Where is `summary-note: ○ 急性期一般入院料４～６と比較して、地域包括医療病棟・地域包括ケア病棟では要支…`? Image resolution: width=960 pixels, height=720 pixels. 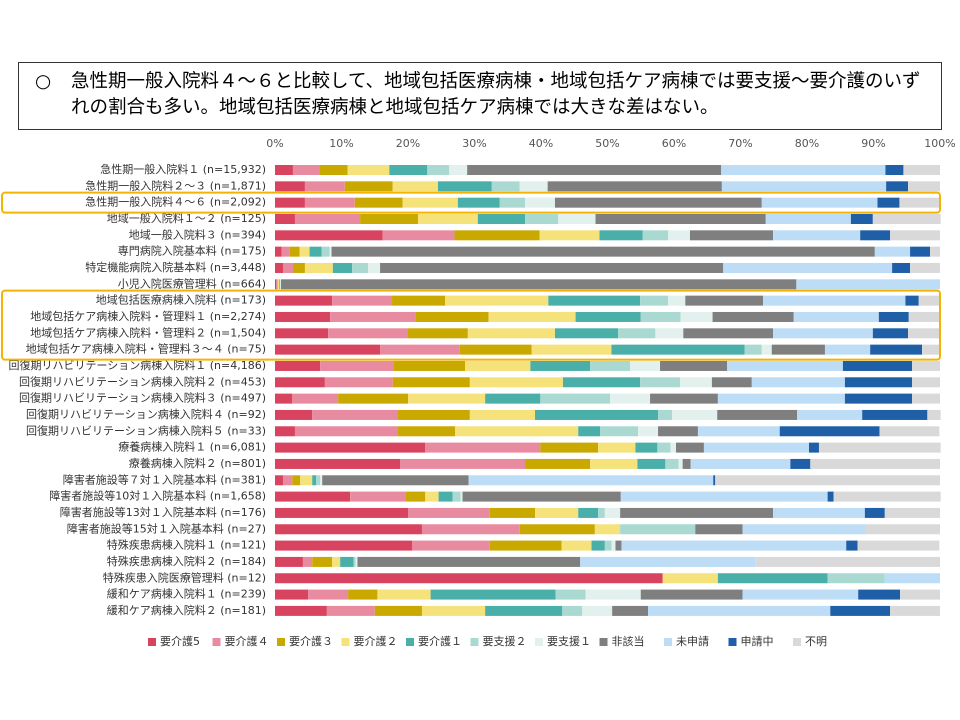 summary-note: ○ 急性期一般入院料４～６と比較して、地域包括医療病棟・地域包括ケア病棟では要支… is located at coordinates (480, 96).